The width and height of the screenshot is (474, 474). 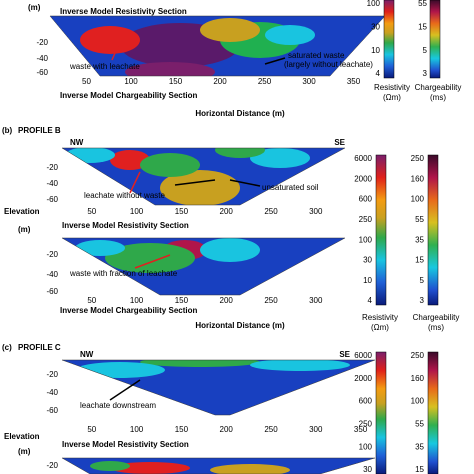 I want to click on scale-label: 6000, so click(x=363, y=355).